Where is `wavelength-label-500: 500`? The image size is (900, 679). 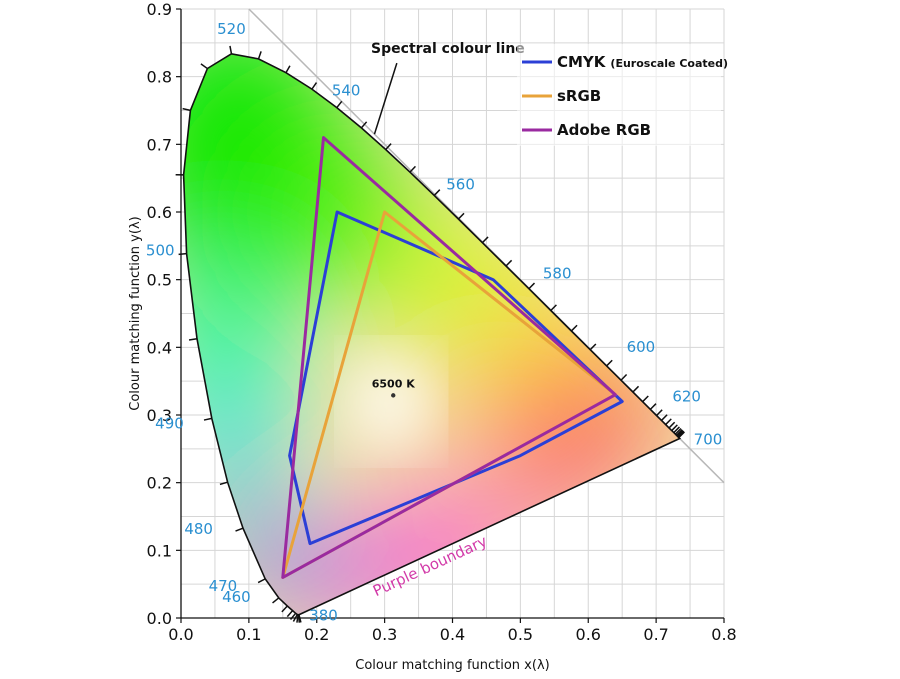
wavelength-label-500: 500 is located at coordinates (160, 251).